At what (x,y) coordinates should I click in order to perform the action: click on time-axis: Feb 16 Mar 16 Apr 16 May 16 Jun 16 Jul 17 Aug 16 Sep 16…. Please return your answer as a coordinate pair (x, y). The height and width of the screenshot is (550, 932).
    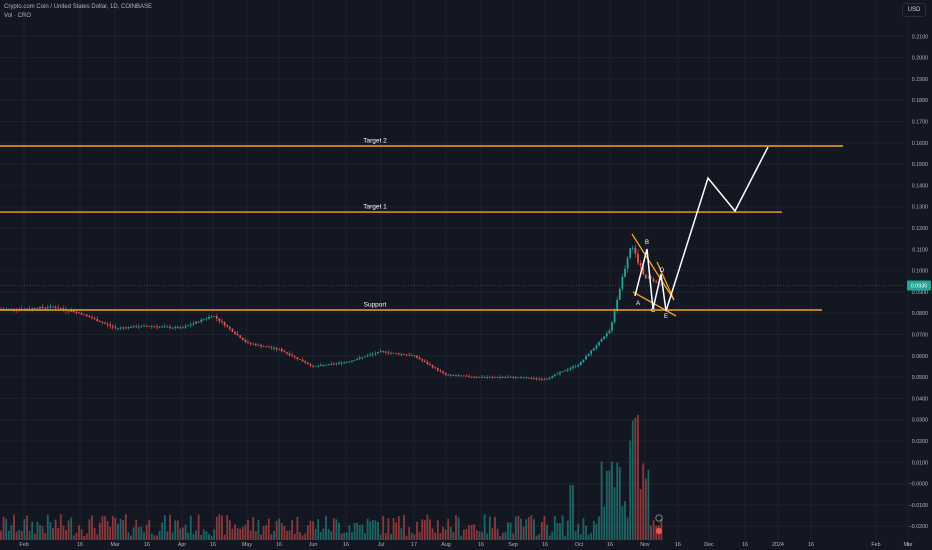
    Looking at the image, I should click on (465, 545).